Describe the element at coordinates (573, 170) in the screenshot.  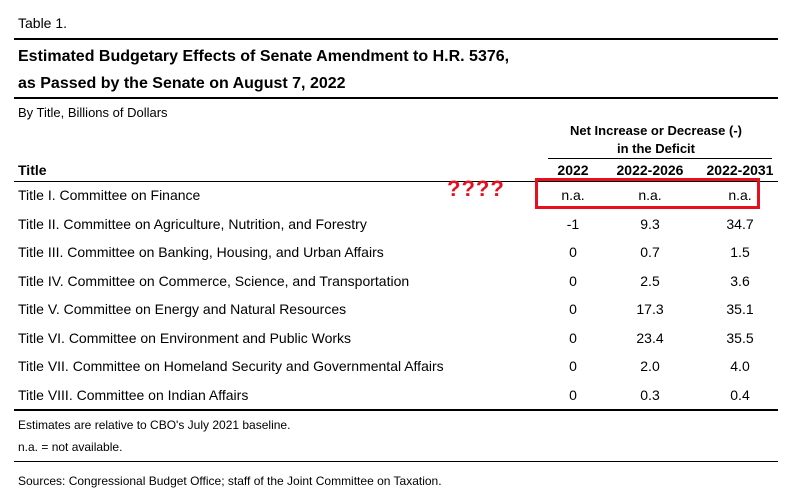
I see `column-header-2022: 2022` at that location.